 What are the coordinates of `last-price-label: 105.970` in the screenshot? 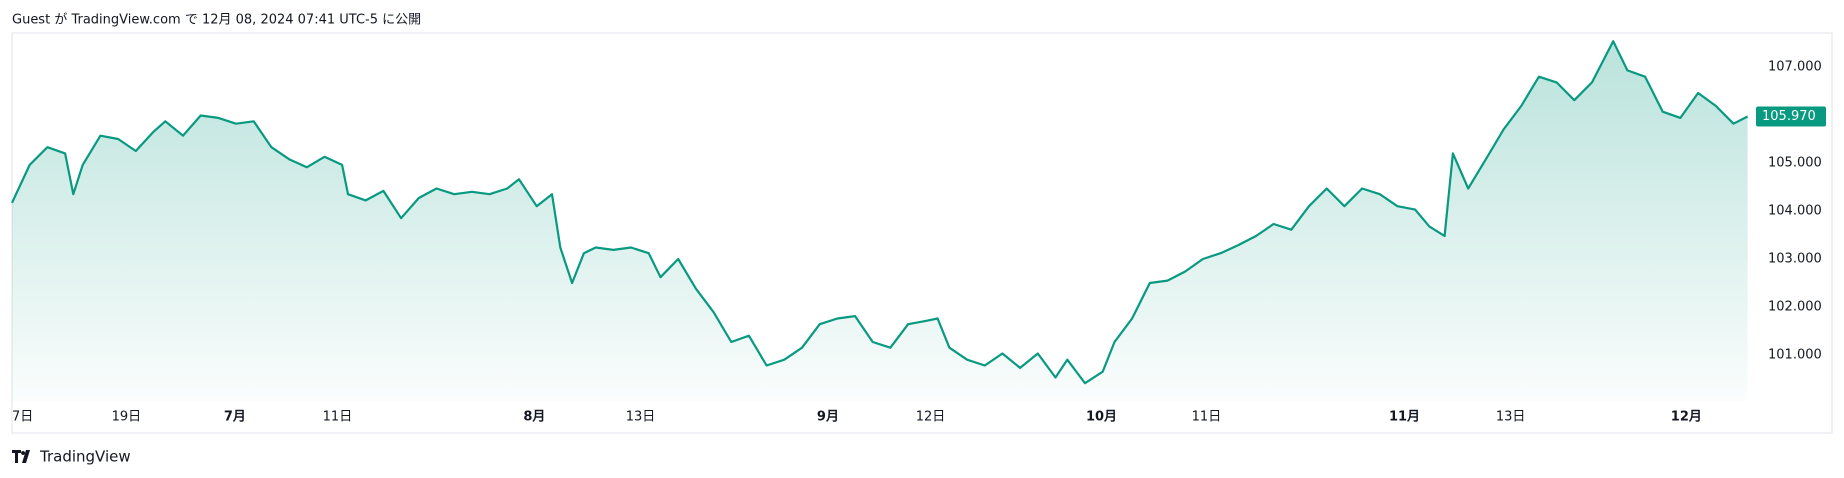 It's located at (1789, 116).